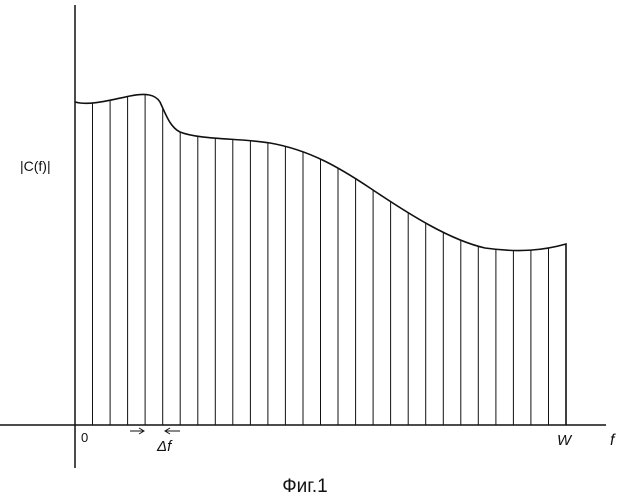  I want to click on end-label: W, so click(565, 440).